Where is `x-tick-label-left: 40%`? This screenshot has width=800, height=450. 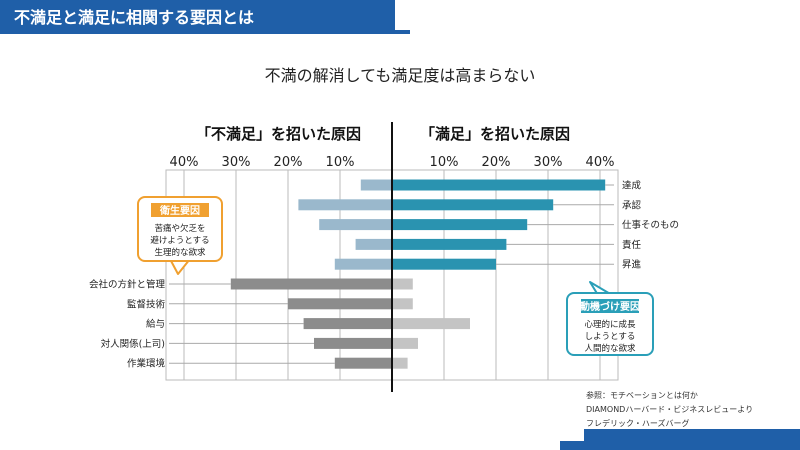
x-tick-label-left: 40% is located at coordinates (184, 162).